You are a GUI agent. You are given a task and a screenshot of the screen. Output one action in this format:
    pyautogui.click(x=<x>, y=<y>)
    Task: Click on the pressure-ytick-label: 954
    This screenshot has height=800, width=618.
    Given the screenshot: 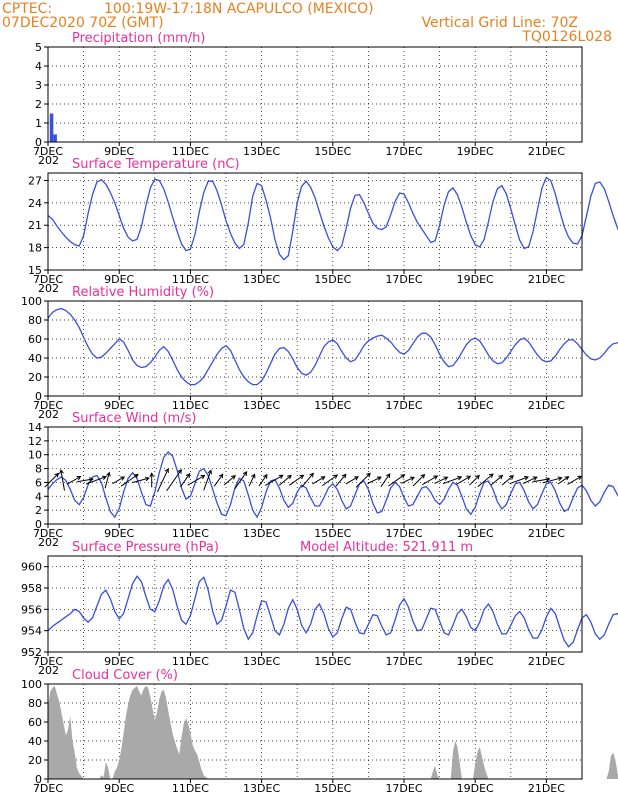 What is the action you would take?
    pyautogui.click(x=31, y=631)
    